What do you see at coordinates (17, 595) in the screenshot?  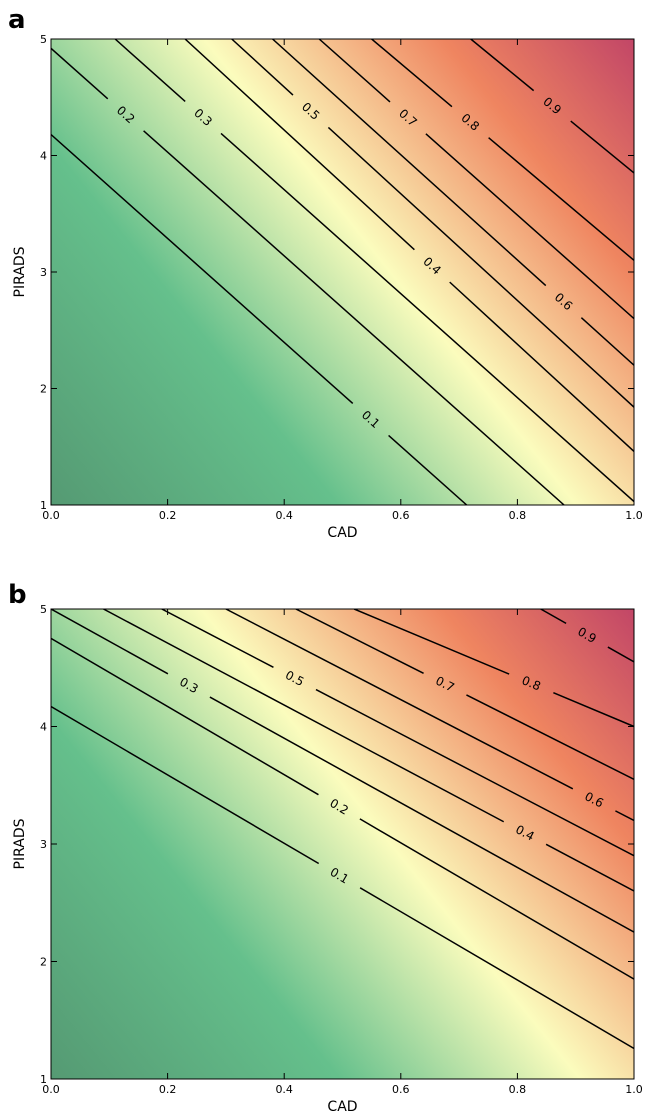 I see `panel-letter: b` at bounding box center [17, 595].